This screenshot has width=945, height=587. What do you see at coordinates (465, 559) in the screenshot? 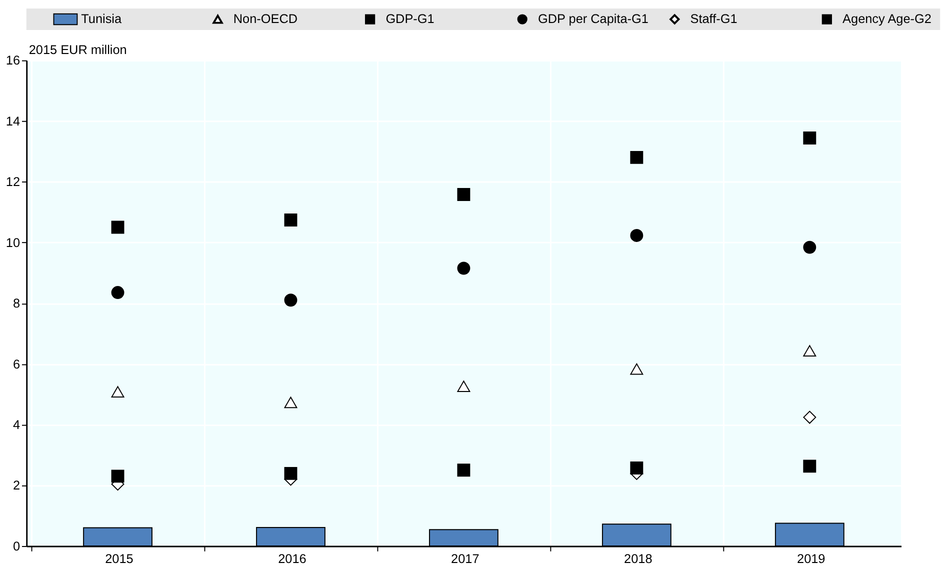
I see `x-tick-label: 2017` at bounding box center [465, 559].